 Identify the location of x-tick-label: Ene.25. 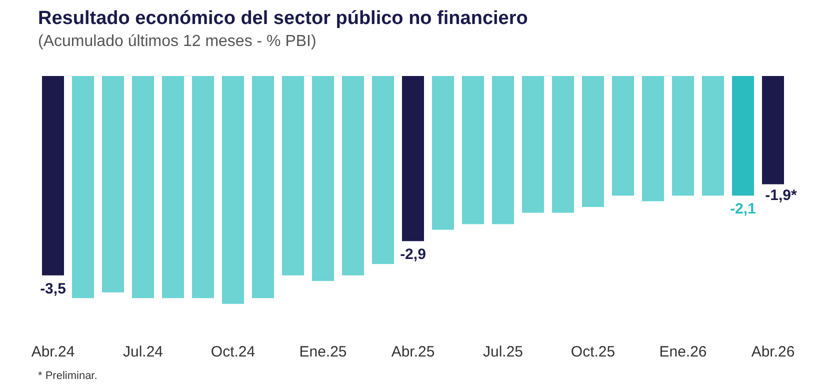
(323, 352).